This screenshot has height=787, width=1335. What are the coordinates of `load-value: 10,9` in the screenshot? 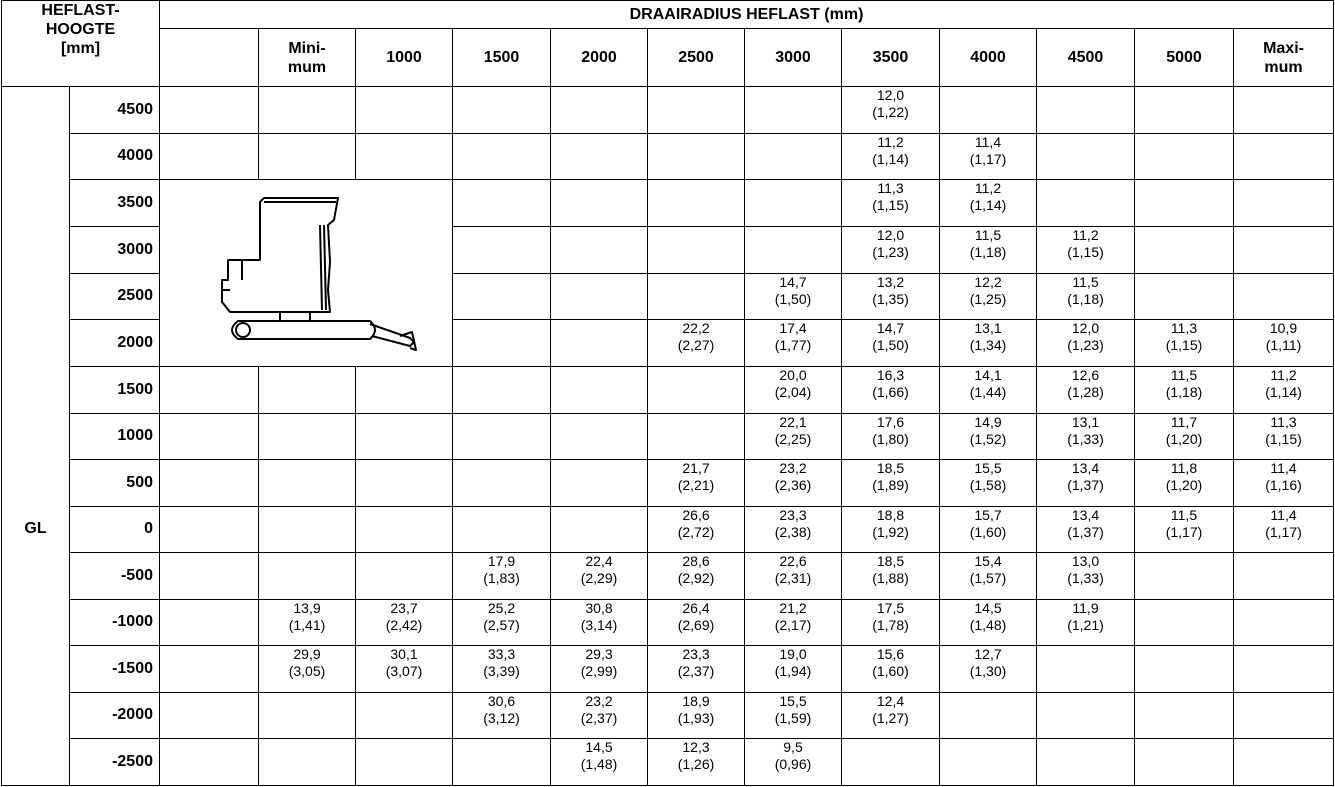 It's located at (1283, 328).